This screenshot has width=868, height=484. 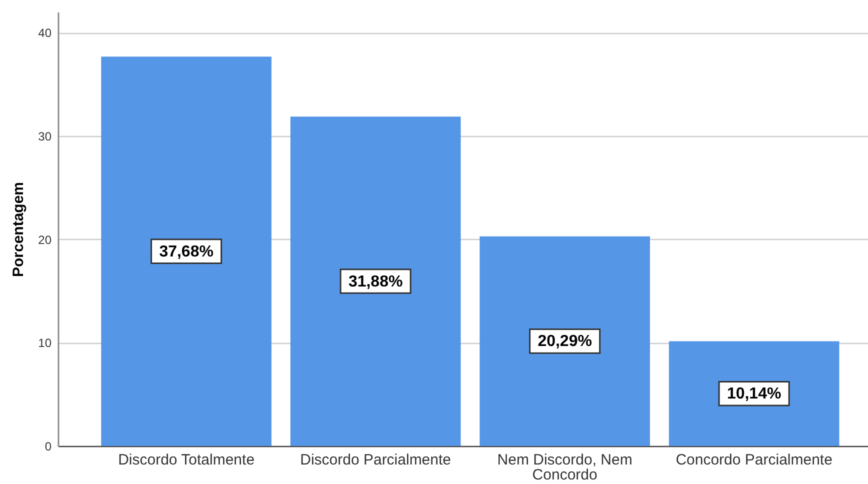 What do you see at coordinates (376, 460) in the screenshot?
I see `x-tick-label: Discordo Parcialmente` at bounding box center [376, 460].